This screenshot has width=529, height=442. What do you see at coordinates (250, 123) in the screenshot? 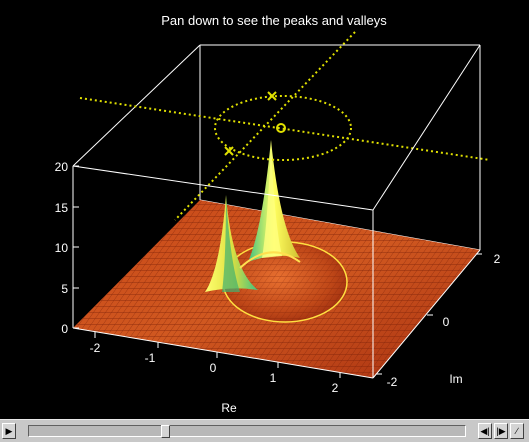
I see `pole-markers` at bounding box center [250, 123].